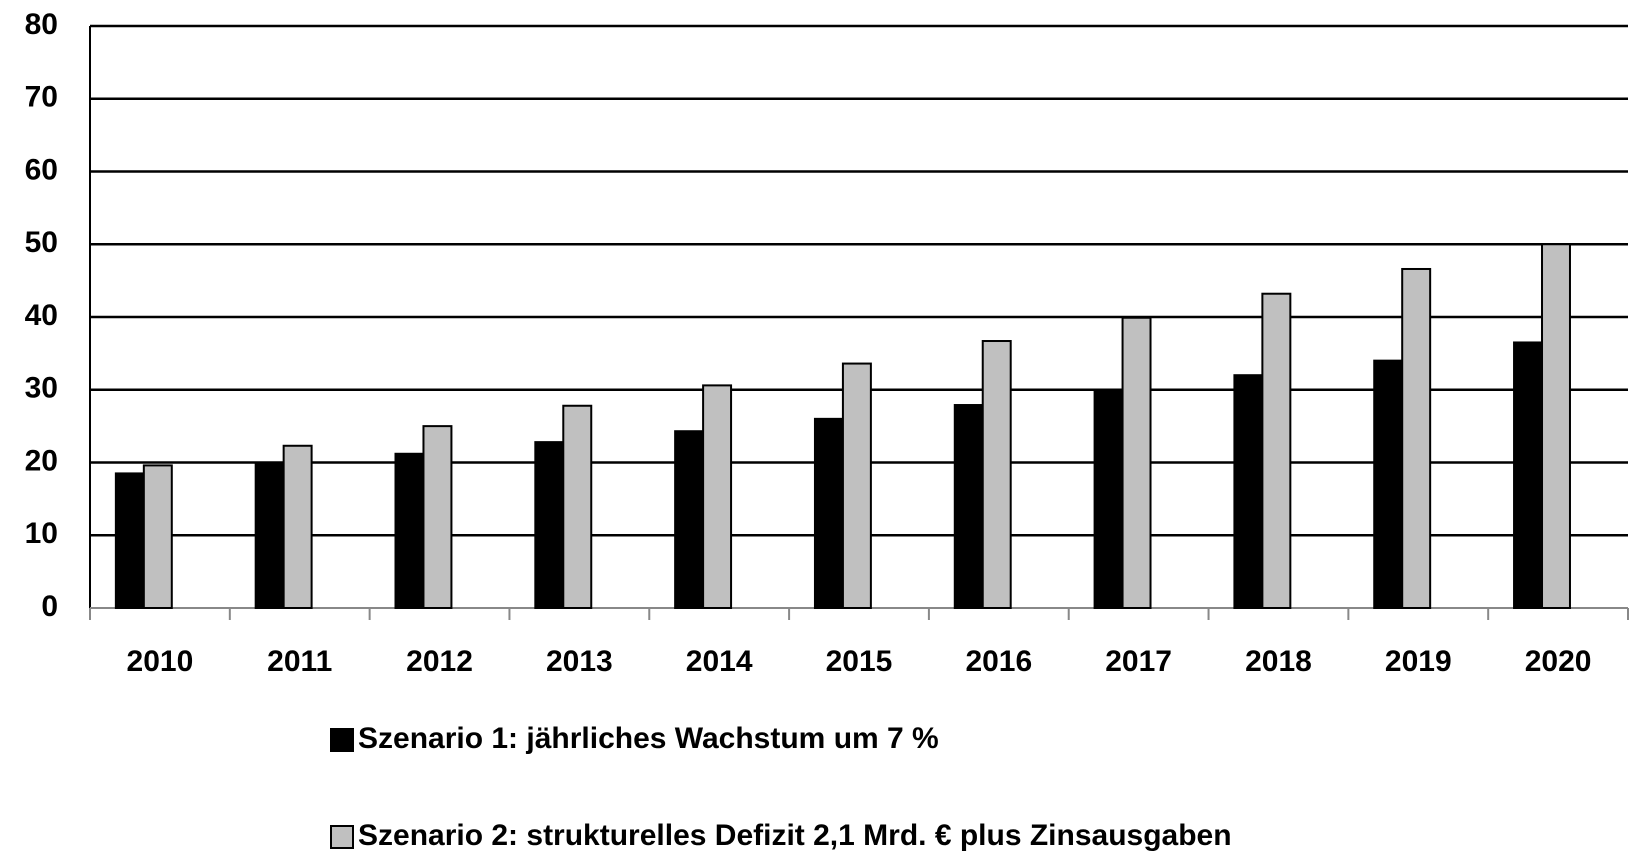  I want to click on y-tick-label: 10, so click(41, 533).